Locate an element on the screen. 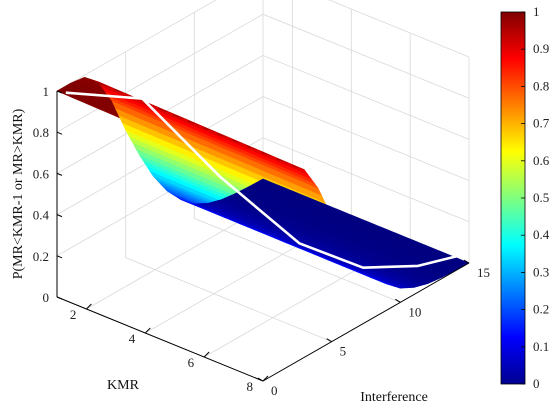 This screenshot has height=409, width=550. colorbar-tick-label: 0.2 is located at coordinates (541, 309).